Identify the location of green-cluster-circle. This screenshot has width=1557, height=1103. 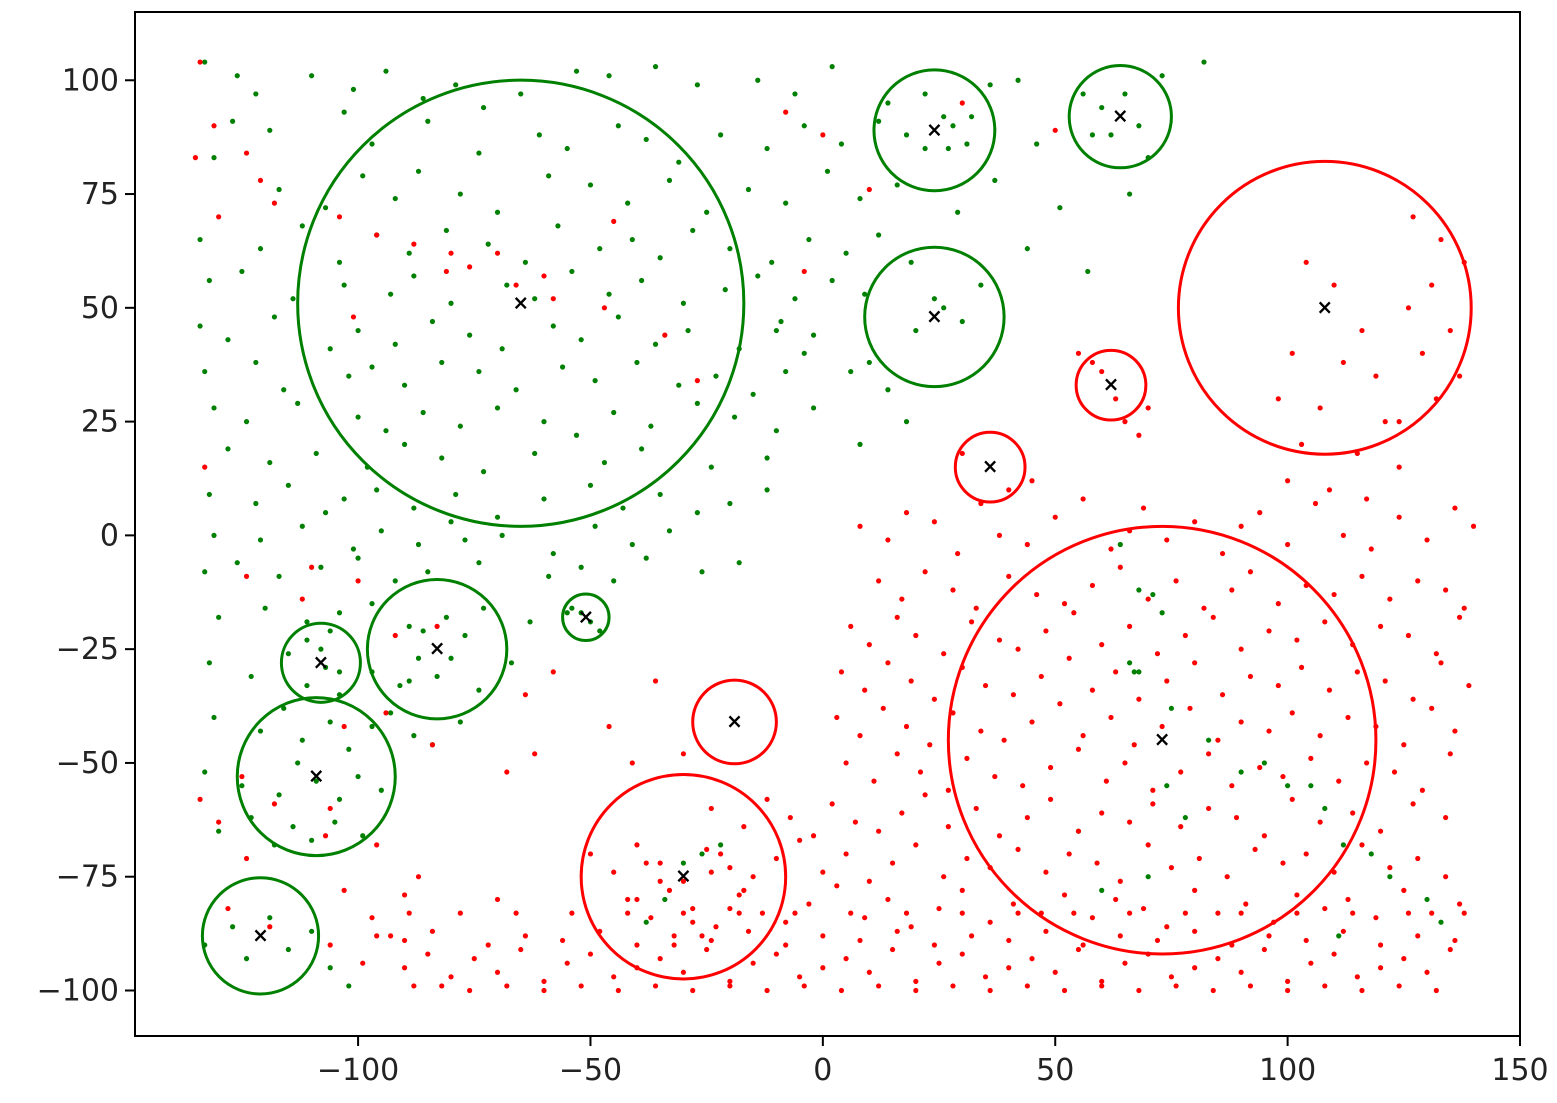
(320, 662).